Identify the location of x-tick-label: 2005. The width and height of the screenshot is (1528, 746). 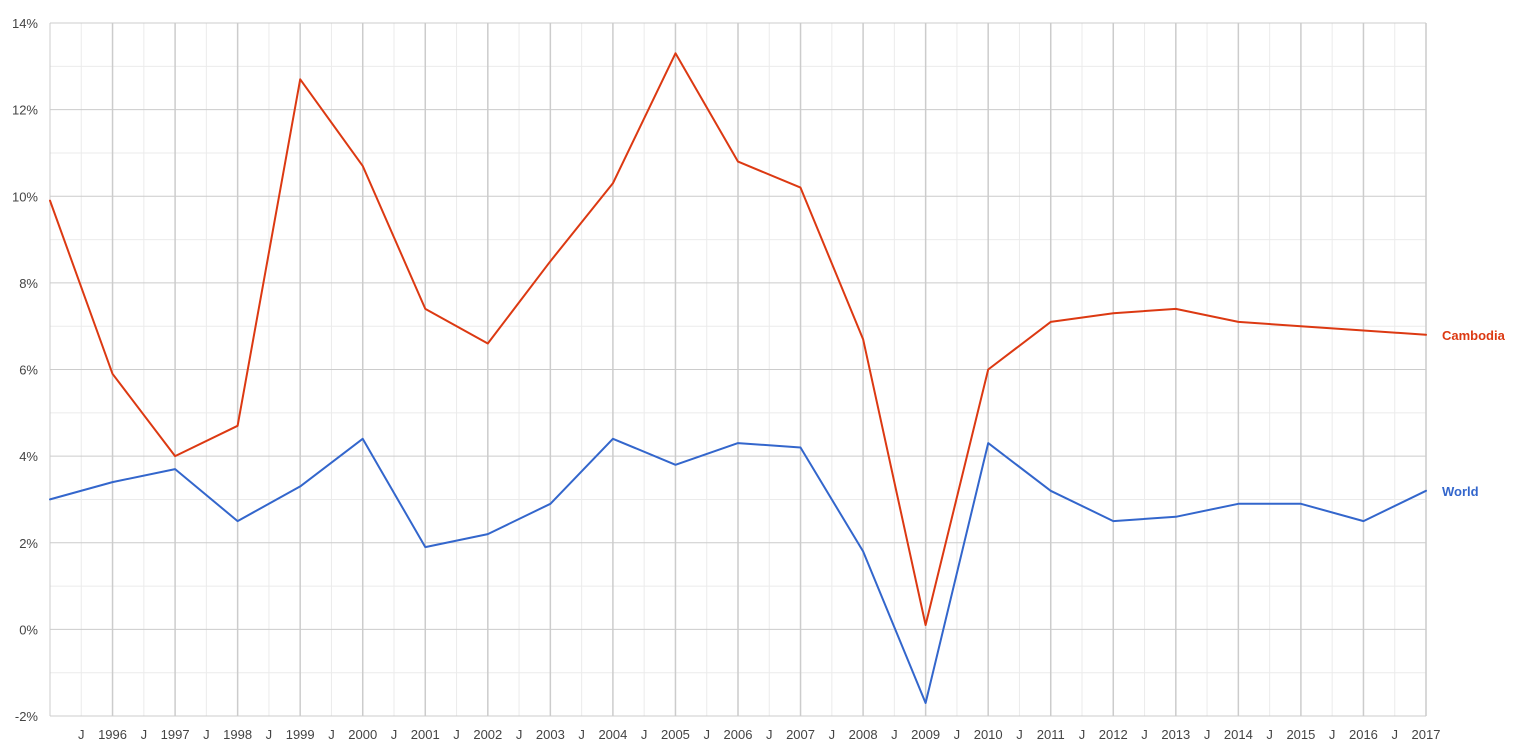
(675, 734).